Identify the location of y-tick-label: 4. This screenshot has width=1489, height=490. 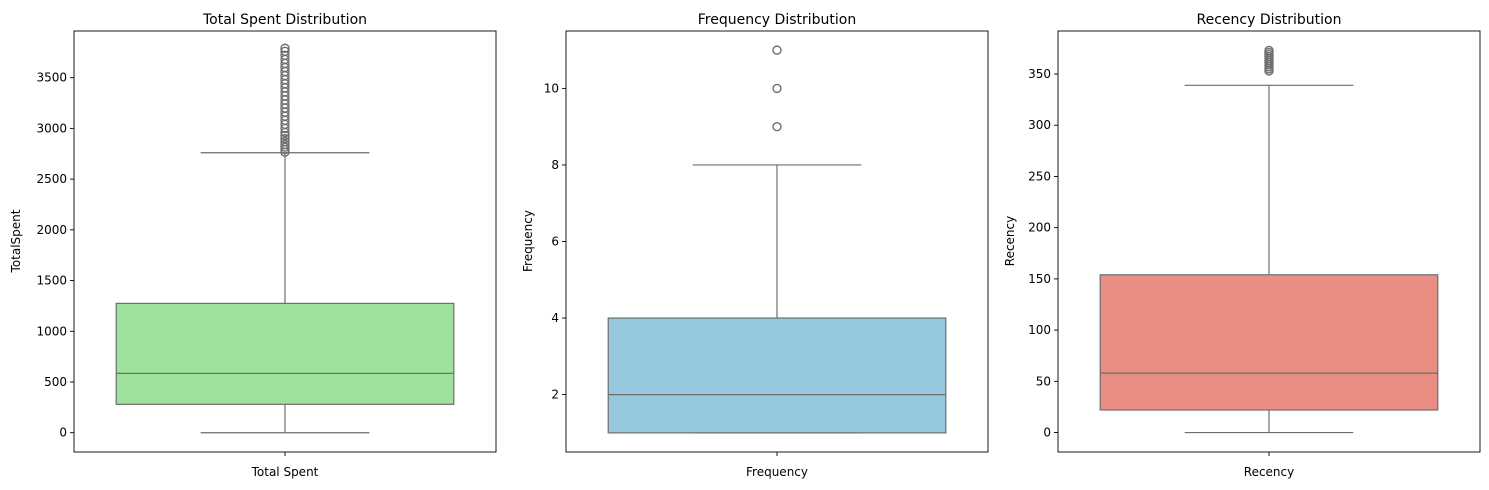
(555, 318).